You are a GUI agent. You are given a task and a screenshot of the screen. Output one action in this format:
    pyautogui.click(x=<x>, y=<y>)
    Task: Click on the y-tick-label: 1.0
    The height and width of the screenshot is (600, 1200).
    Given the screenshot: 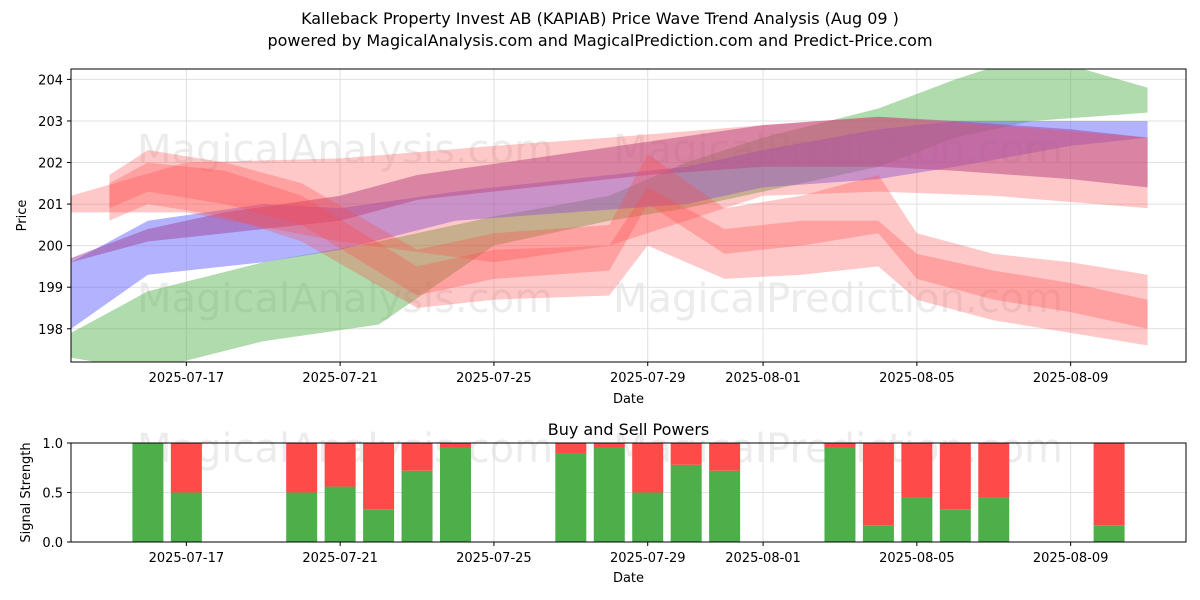 What is the action you would take?
    pyautogui.click(x=52, y=444)
    